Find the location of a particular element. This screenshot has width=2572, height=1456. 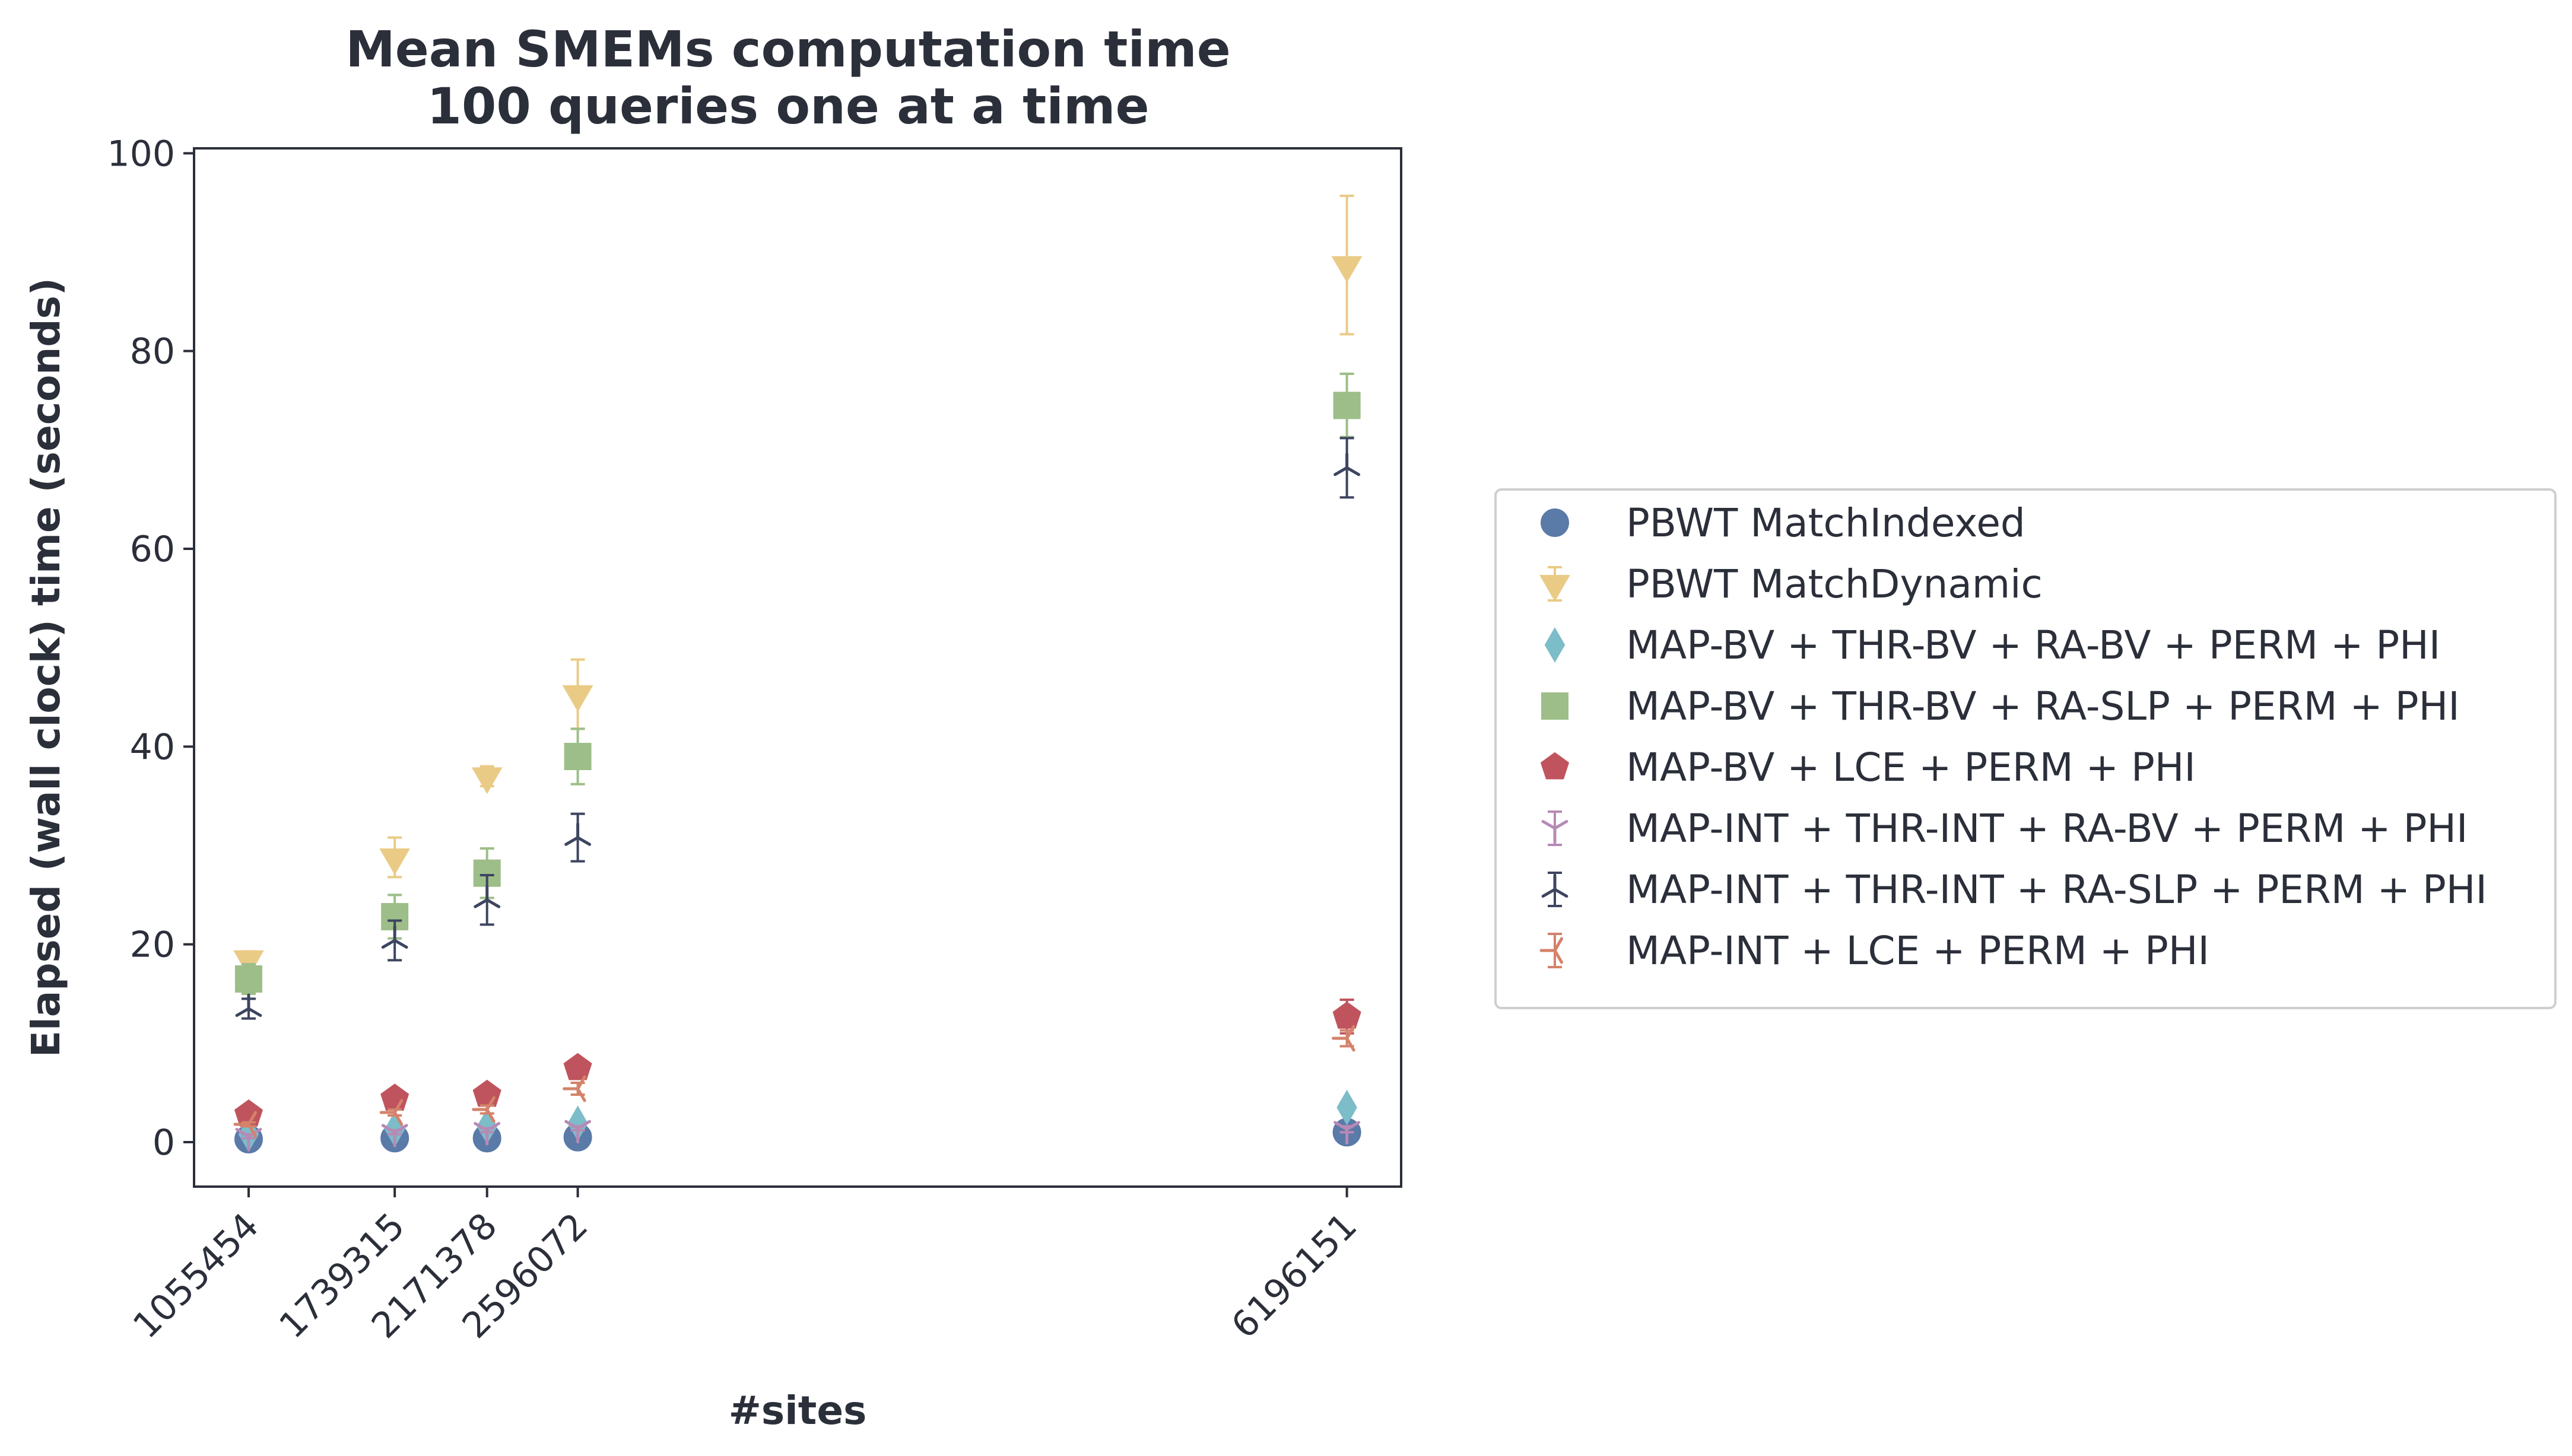

y-tick-label: 40 is located at coordinates (152, 747).